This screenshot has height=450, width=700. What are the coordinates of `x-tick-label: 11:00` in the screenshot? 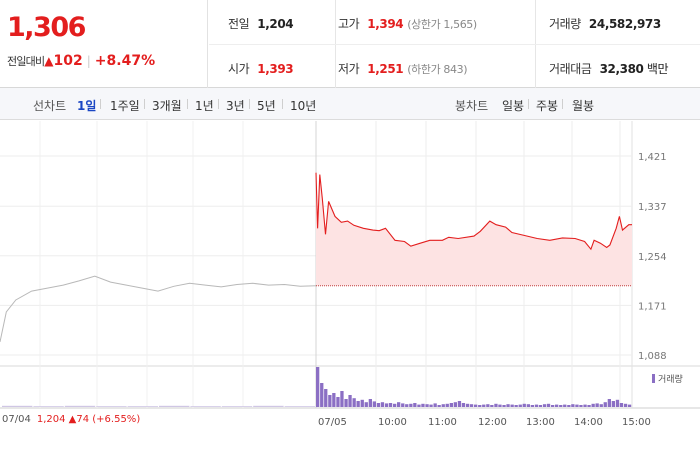 It's located at (442, 422).